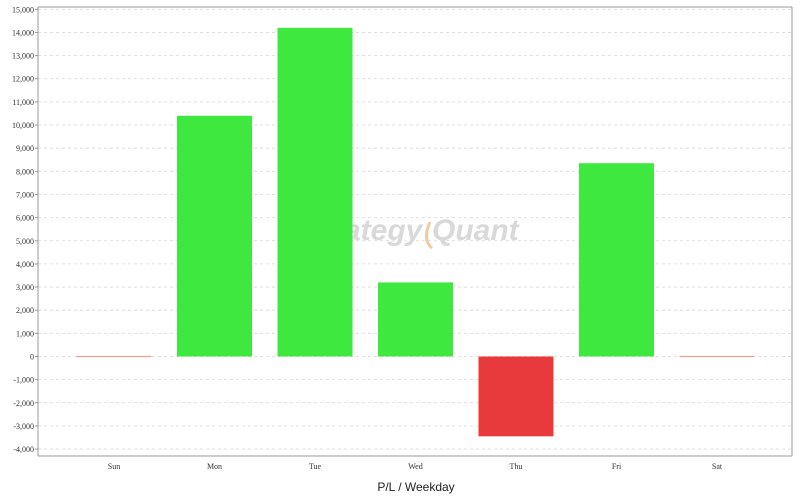  What do you see at coordinates (23, 426) in the screenshot?
I see `y-tick-label: -3,000` at bounding box center [23, 426].